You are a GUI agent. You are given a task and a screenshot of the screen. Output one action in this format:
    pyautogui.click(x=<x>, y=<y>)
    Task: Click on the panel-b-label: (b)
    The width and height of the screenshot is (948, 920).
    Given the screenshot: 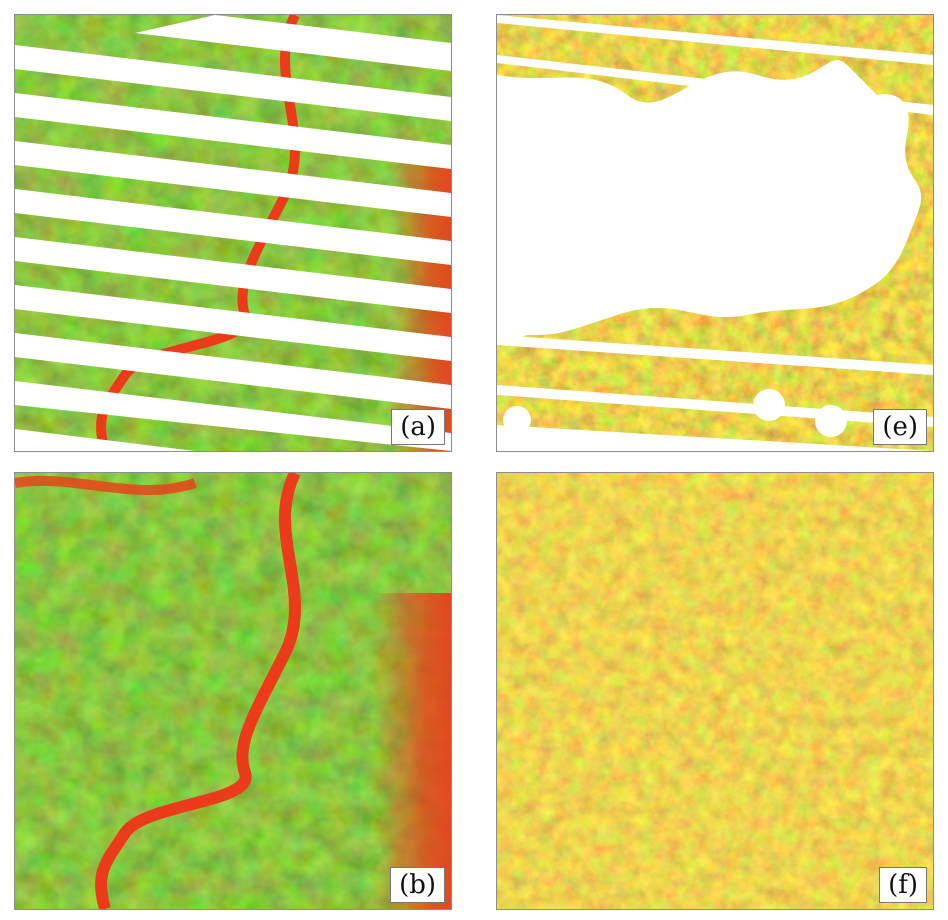 What is the action you would take?
    pyautogui.click(x=417, y=885)
    